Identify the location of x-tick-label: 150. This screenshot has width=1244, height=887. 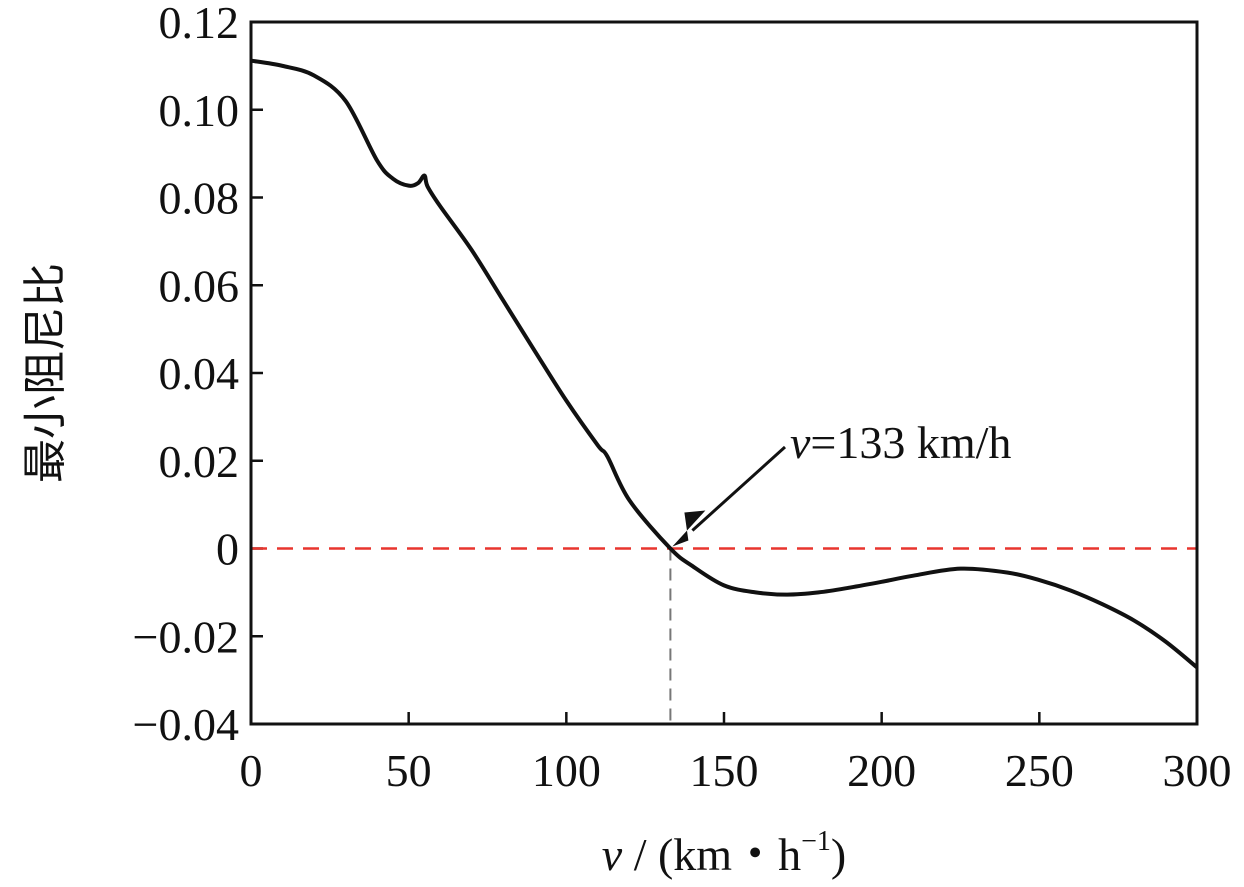
(724, 770).